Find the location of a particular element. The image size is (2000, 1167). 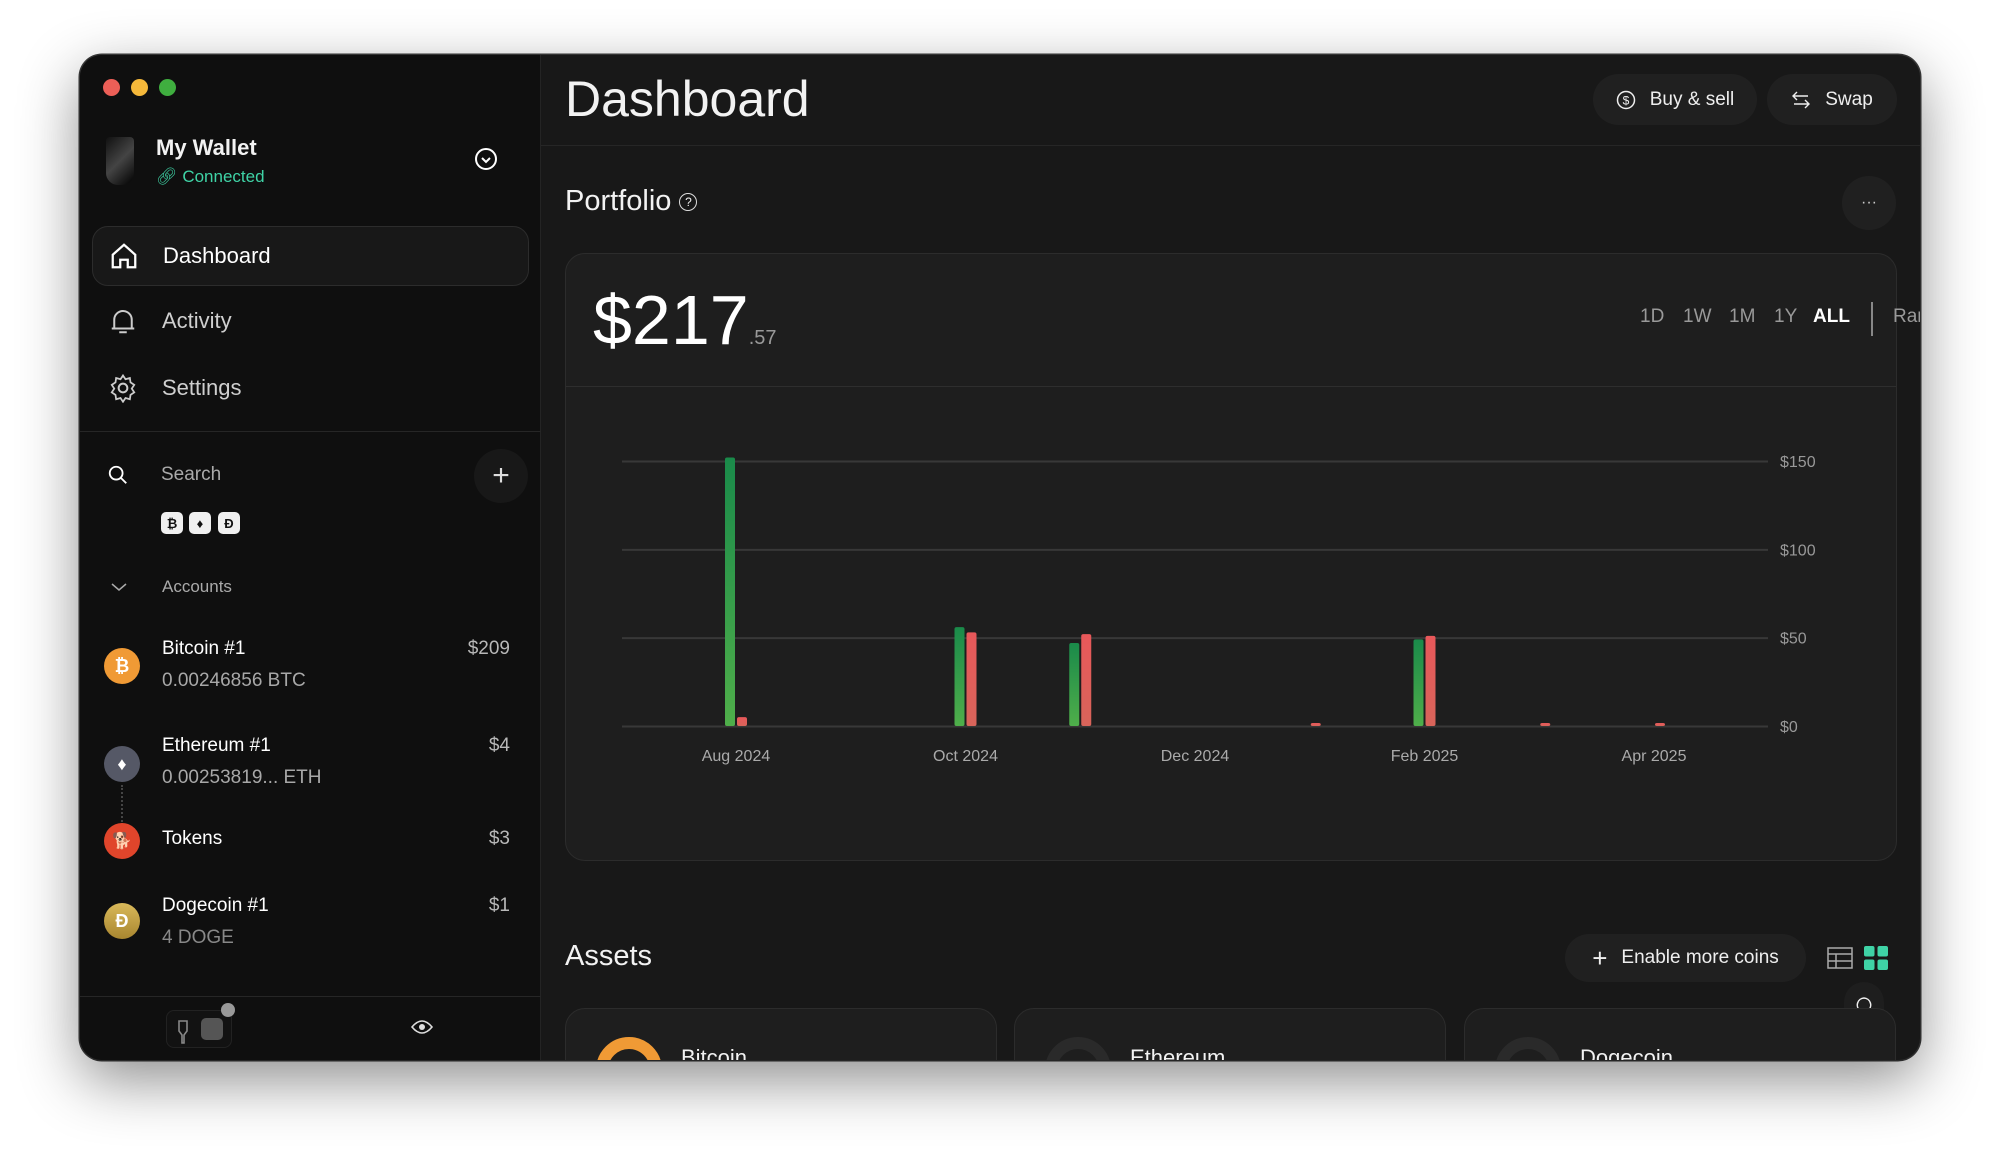

account-value: $209 is located at coordinates (488, 648).